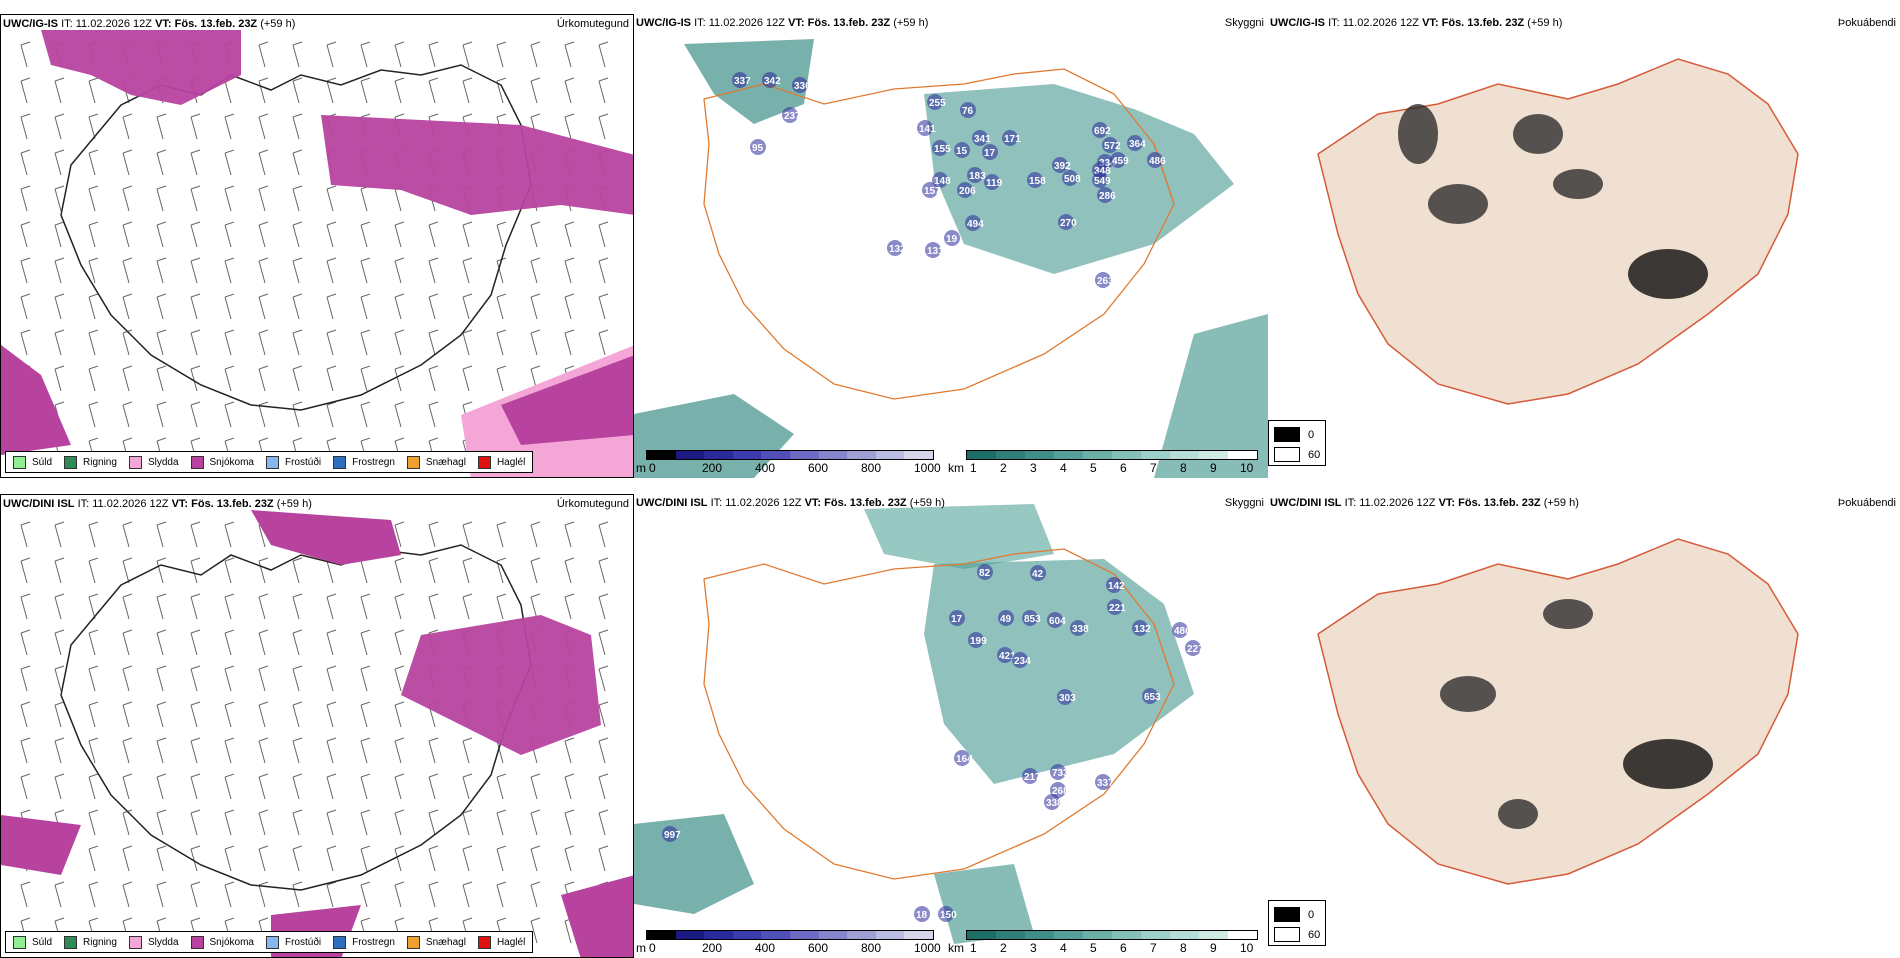 The image size is (1900, 958). What do you see at coordinates (1297, 454) in the screenshot?
I see `fog-legend-row: 60` at bounding box center [1297, 454].